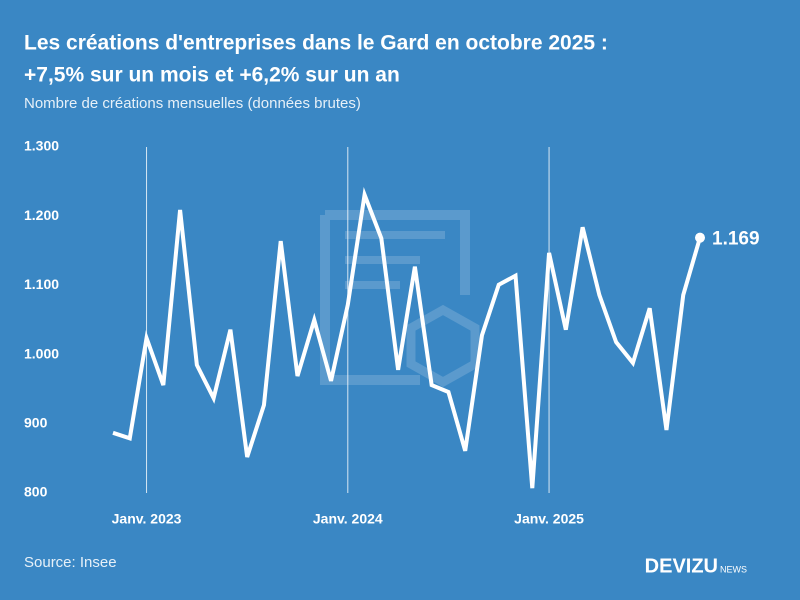 The height and width of the screenshot is (600, 800). Describe the element at coordinates (36, 423) in the screenshot. I see `y-tick-label: 900` at that location.